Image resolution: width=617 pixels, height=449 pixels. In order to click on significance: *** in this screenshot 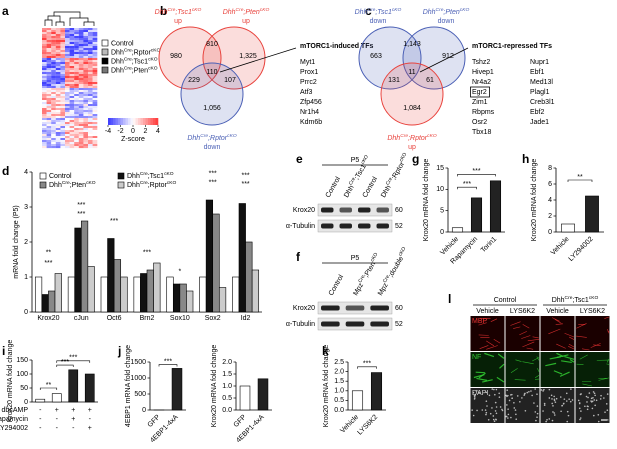, I will do `click(476, 171)`.